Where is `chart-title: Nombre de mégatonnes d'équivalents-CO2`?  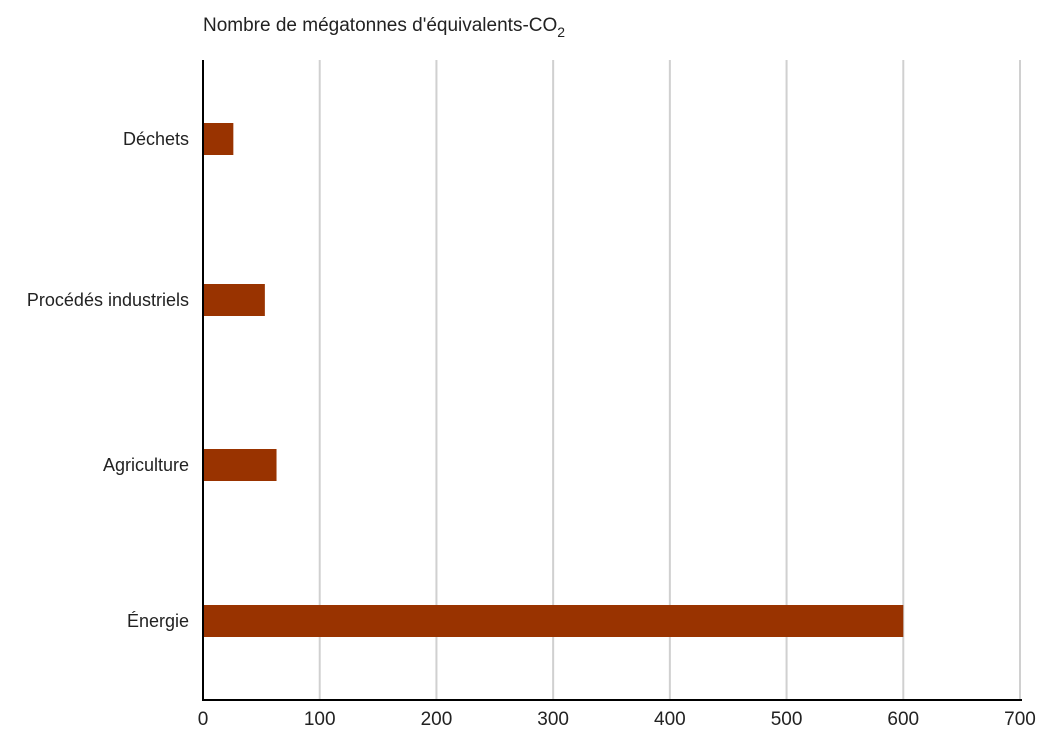 chart-title: Nombre de mégatonnes d'équivalents-CO2 is located at coordinates (384, 27).